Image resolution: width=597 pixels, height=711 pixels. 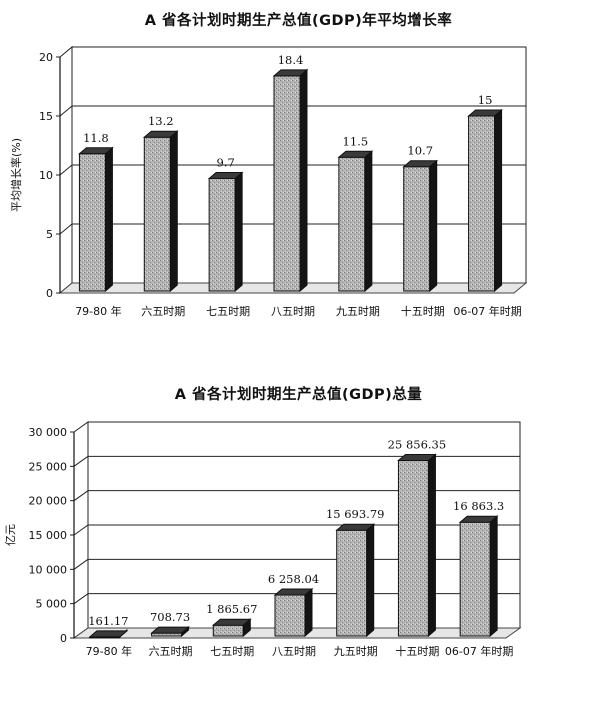 What do you see at coordinates (46, 57) in the screenshot?
I see `y-tick-label: 20` at bounding box center [46, 57].